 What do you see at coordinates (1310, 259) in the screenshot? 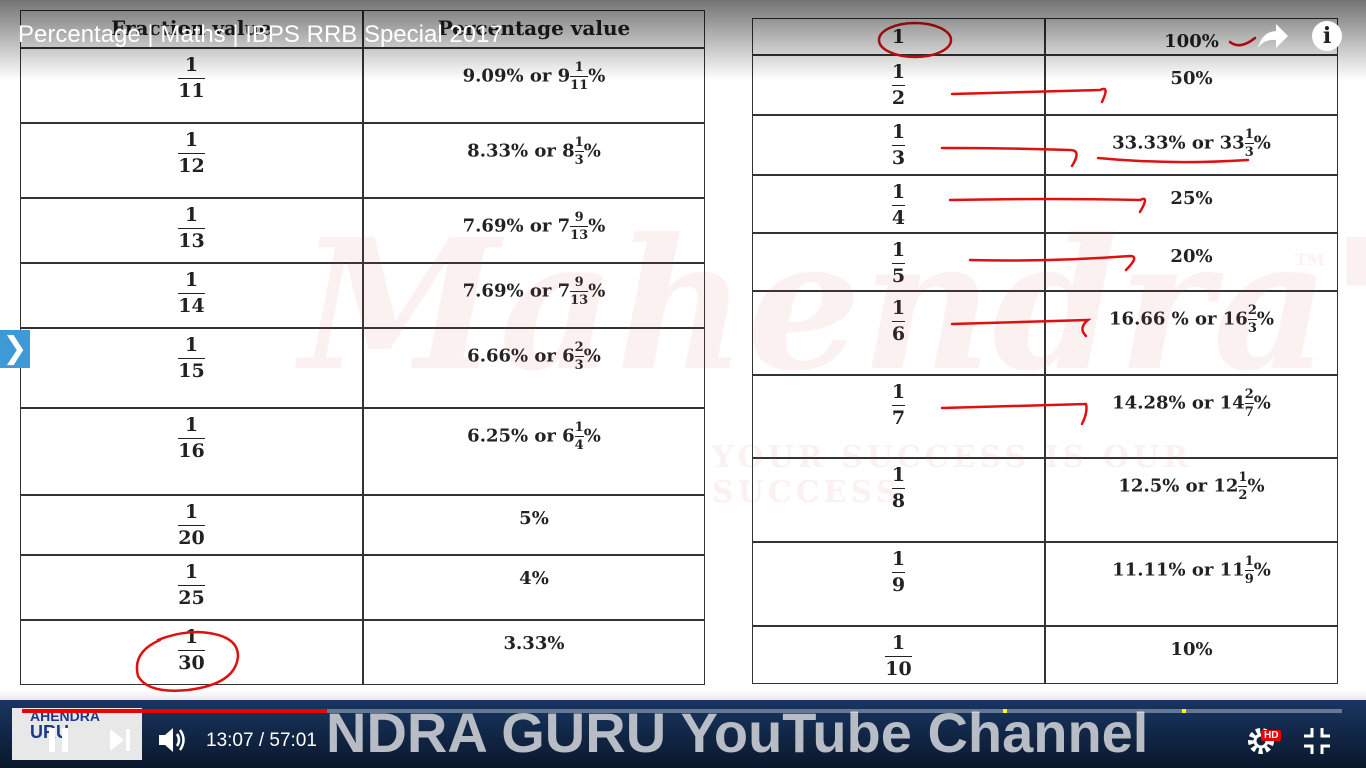
I see `tm-mark: TM` at bounding box center [1310, 259].